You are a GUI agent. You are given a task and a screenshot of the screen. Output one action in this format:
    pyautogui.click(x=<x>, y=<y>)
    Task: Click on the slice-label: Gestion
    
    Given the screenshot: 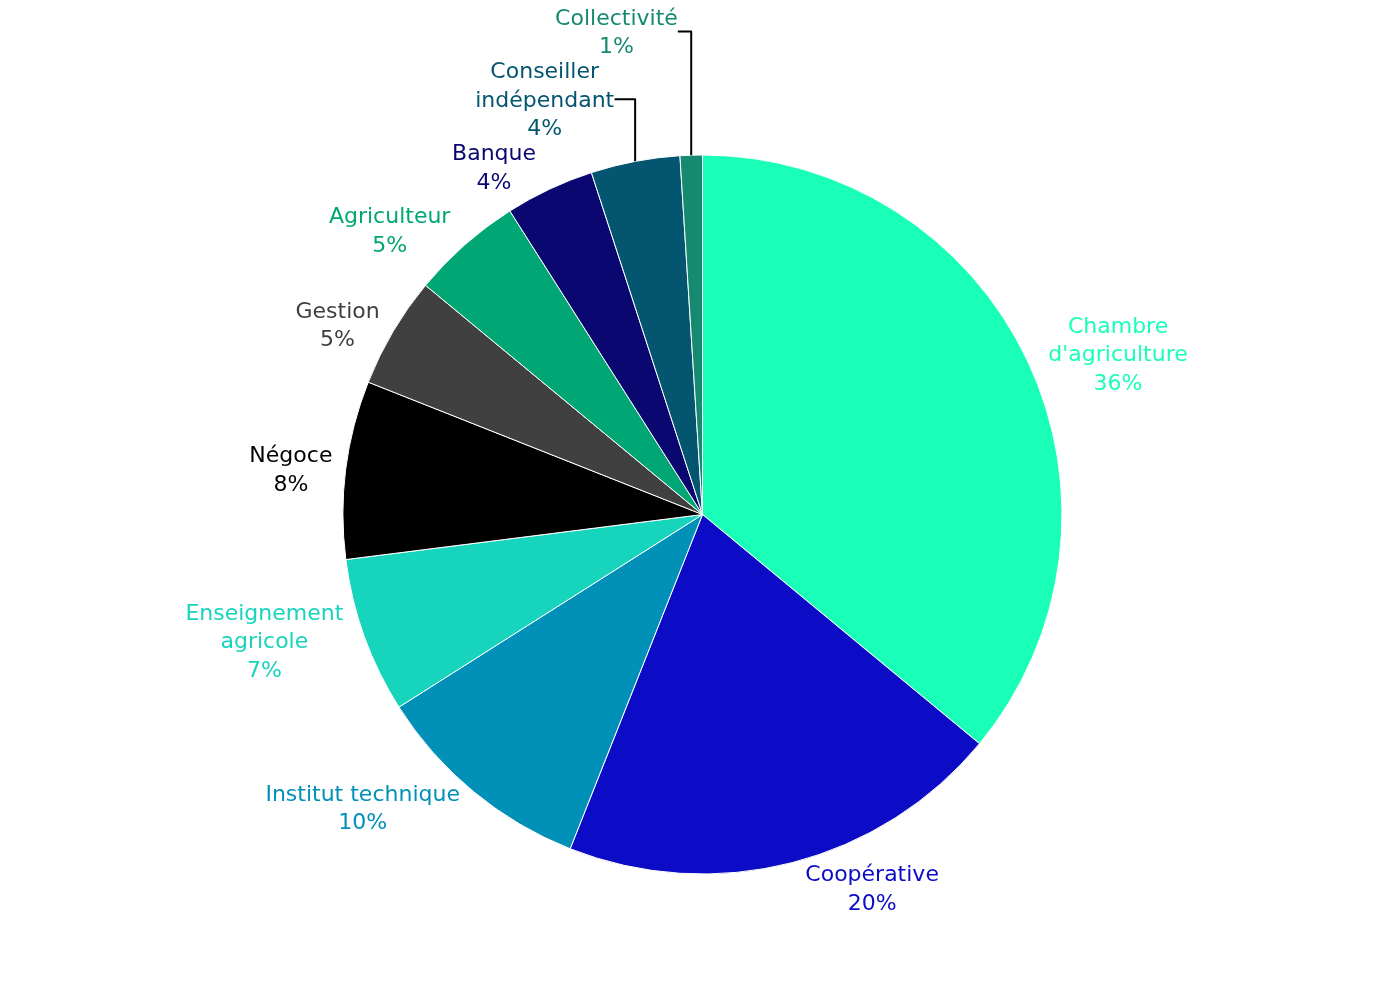 What is the action you would take?
    pyautogui.click(x=337, y=310)
    